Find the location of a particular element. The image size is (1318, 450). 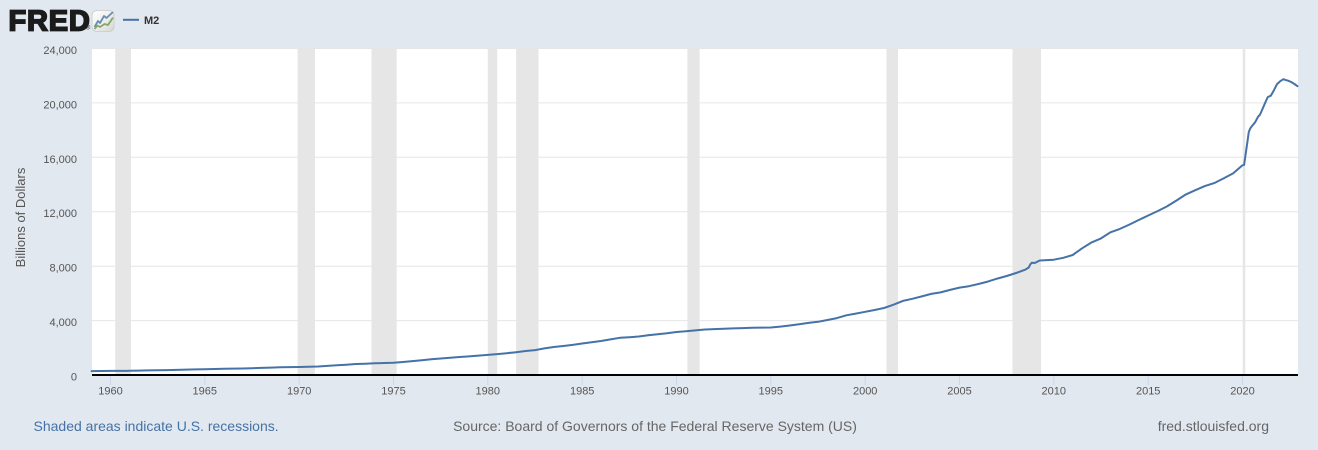

svg-text: 1990 is located at coordinates (676, 392).